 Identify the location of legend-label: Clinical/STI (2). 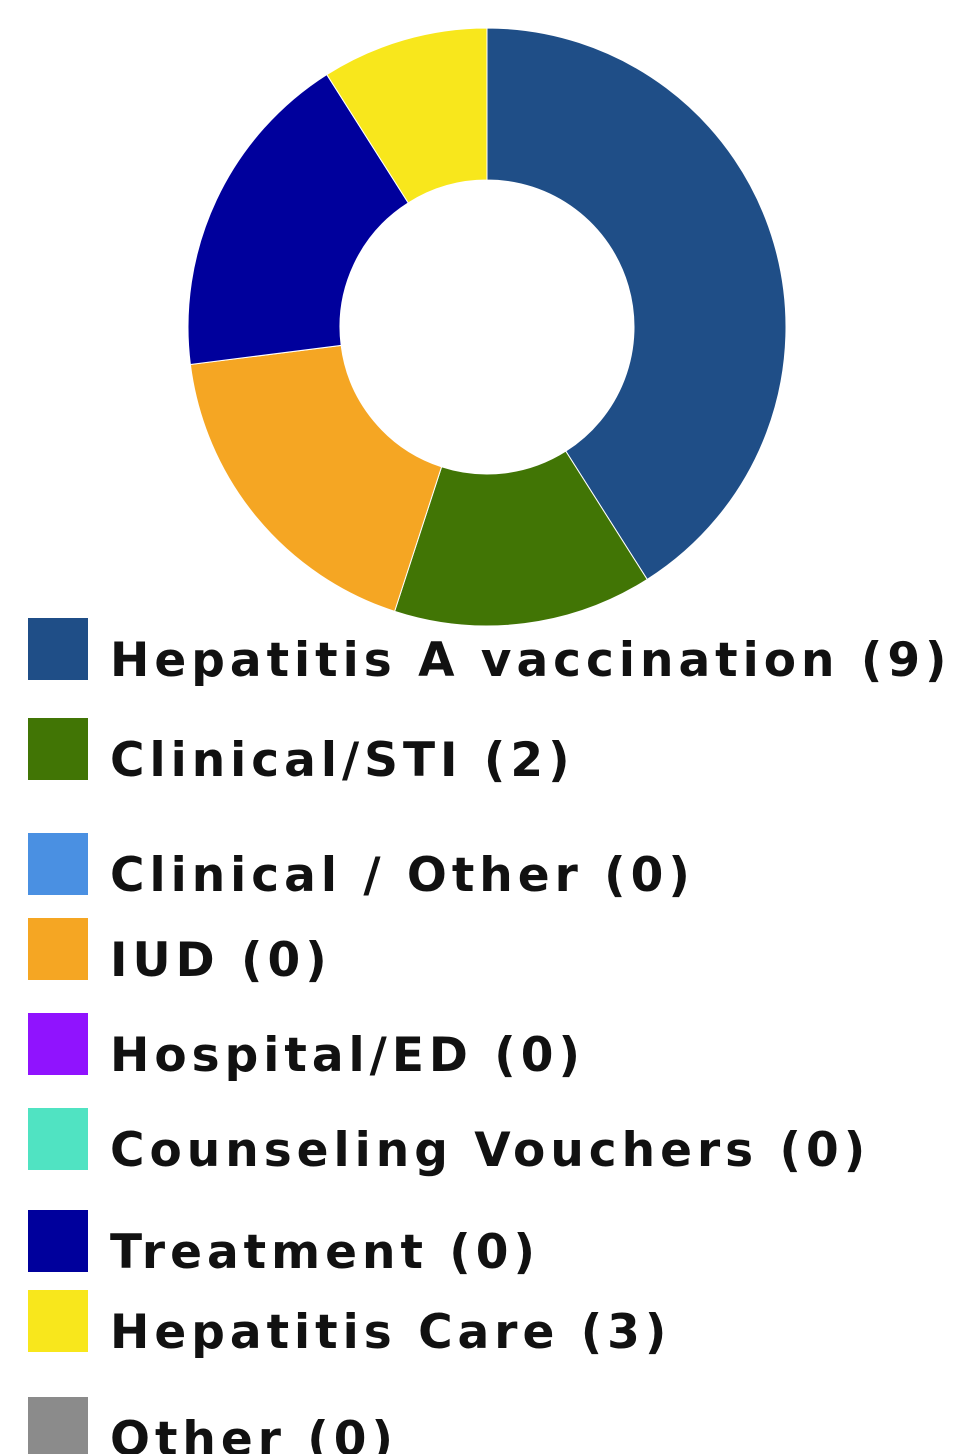
(342, 760).